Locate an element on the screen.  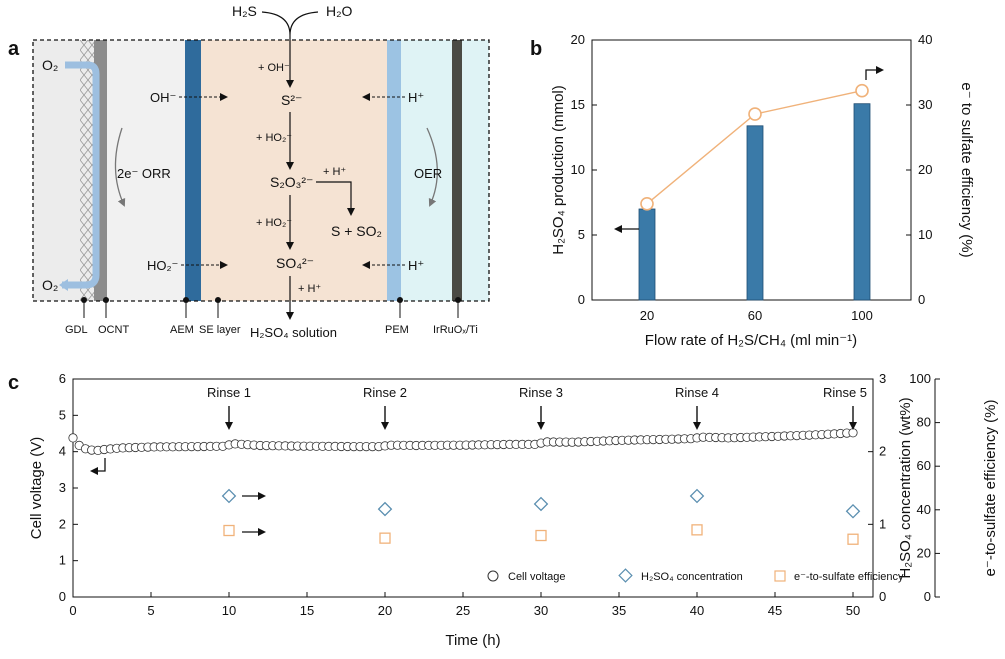
b-y2tick-label: 10 is located at coordinates (925, 234).